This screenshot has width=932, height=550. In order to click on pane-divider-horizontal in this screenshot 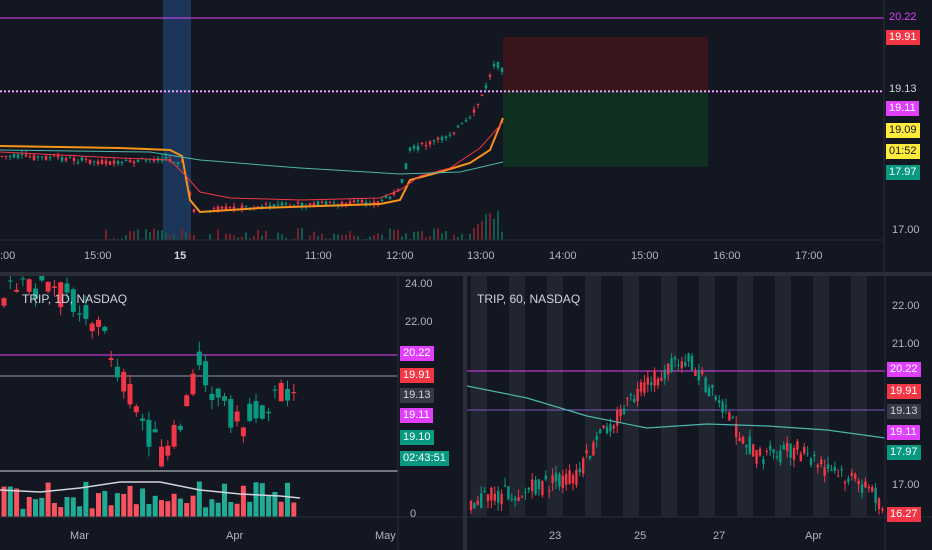, I will do `click(466, 274)`.